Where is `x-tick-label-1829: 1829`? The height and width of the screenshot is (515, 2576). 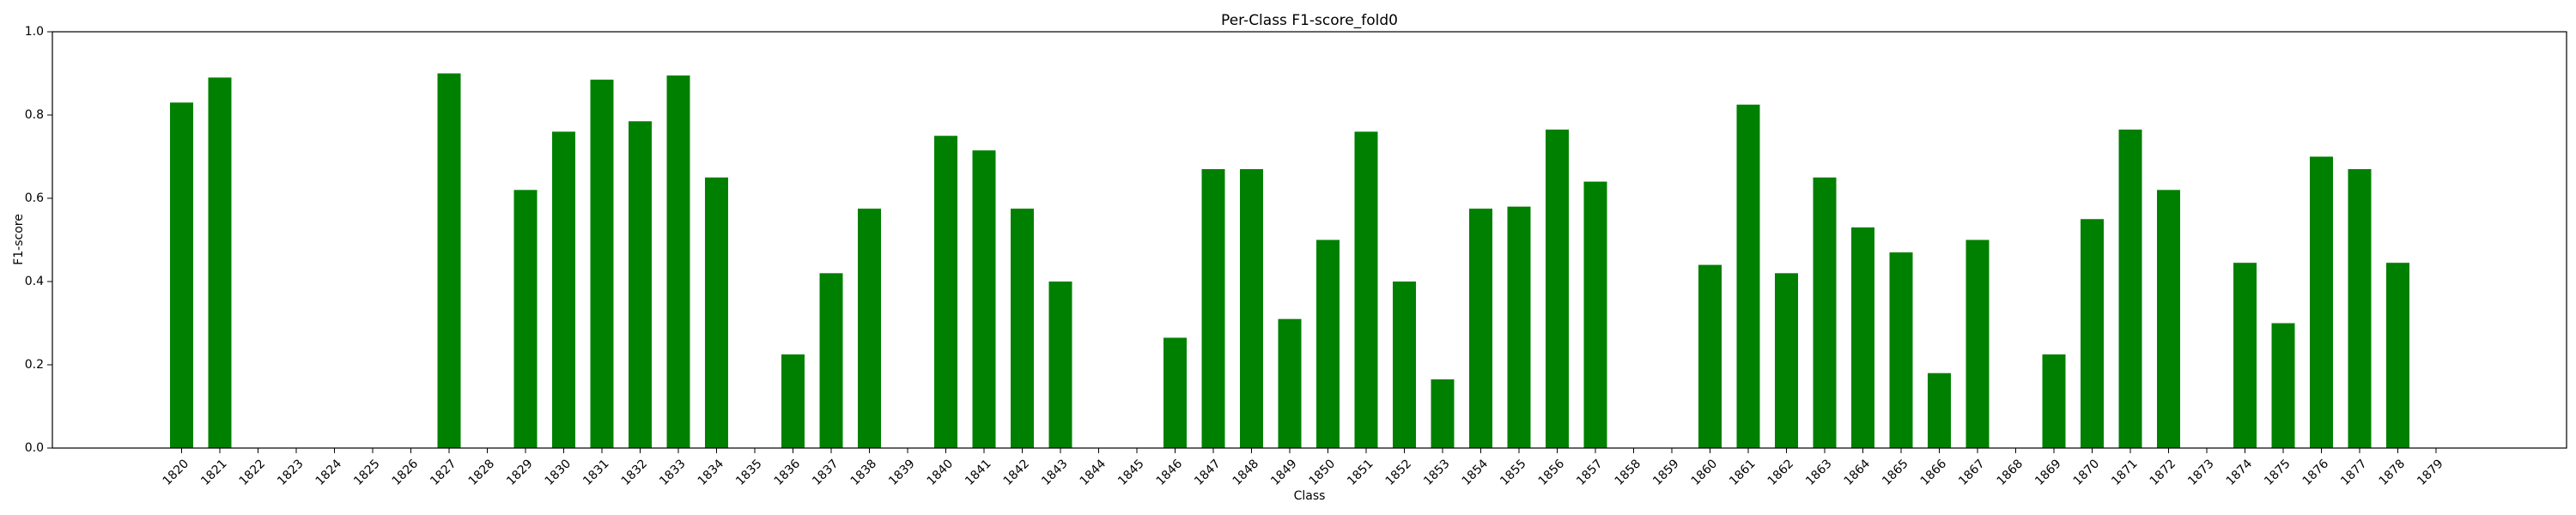
x-tick-label-1829: 1829 is located at coordinates (520, 472).